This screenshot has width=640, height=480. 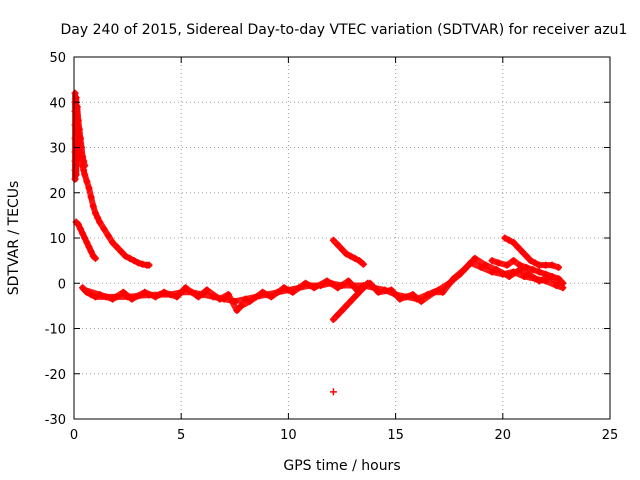 I want to click on x-tick-label: 5, so click(x=181, y=435).